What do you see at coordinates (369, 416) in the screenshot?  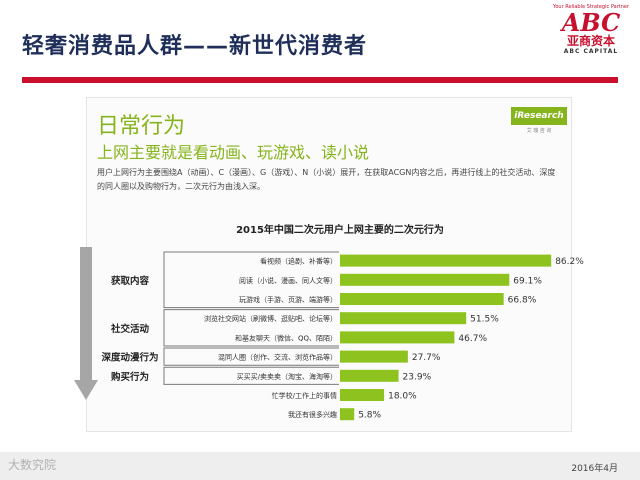 I see `value-label-8: 5.8%` at bounding box center [369, 416].